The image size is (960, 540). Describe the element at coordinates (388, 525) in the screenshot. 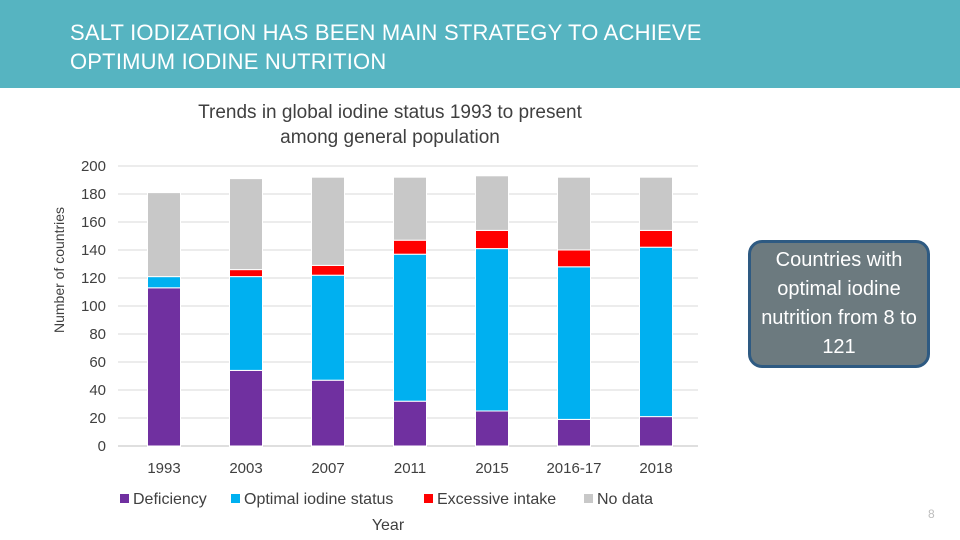

I see `x-axis-label: Year` at that location.